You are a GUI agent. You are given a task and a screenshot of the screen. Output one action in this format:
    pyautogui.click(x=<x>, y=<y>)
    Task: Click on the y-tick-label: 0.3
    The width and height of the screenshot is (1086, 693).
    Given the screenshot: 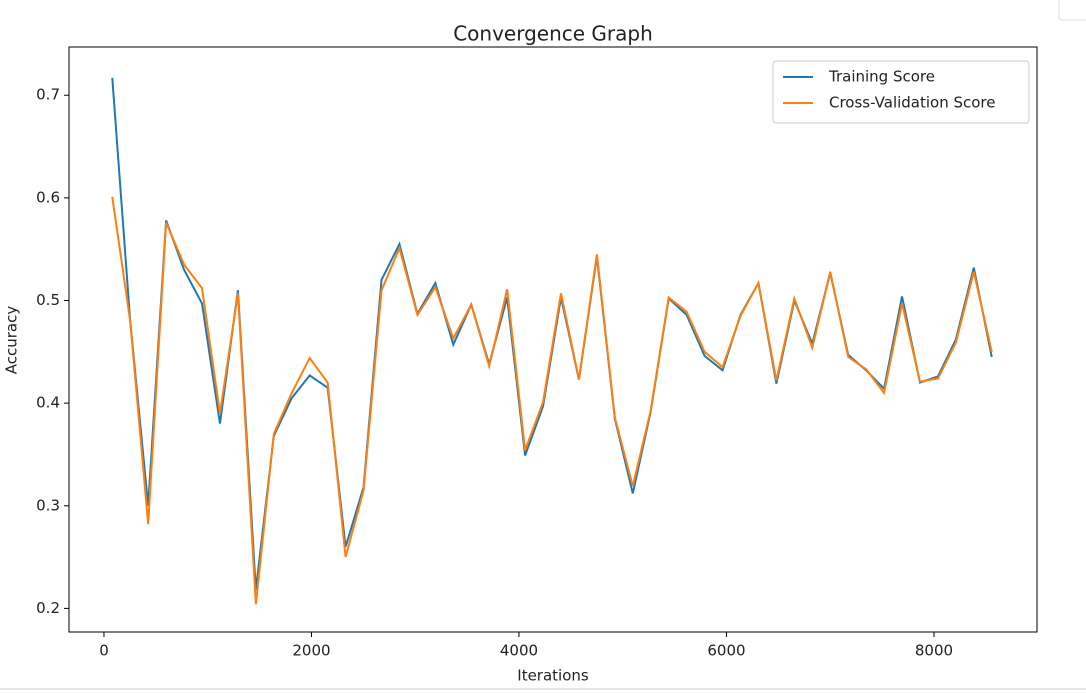 What is the action you would take?
    pyautogui.click(x=48, y=505)
    